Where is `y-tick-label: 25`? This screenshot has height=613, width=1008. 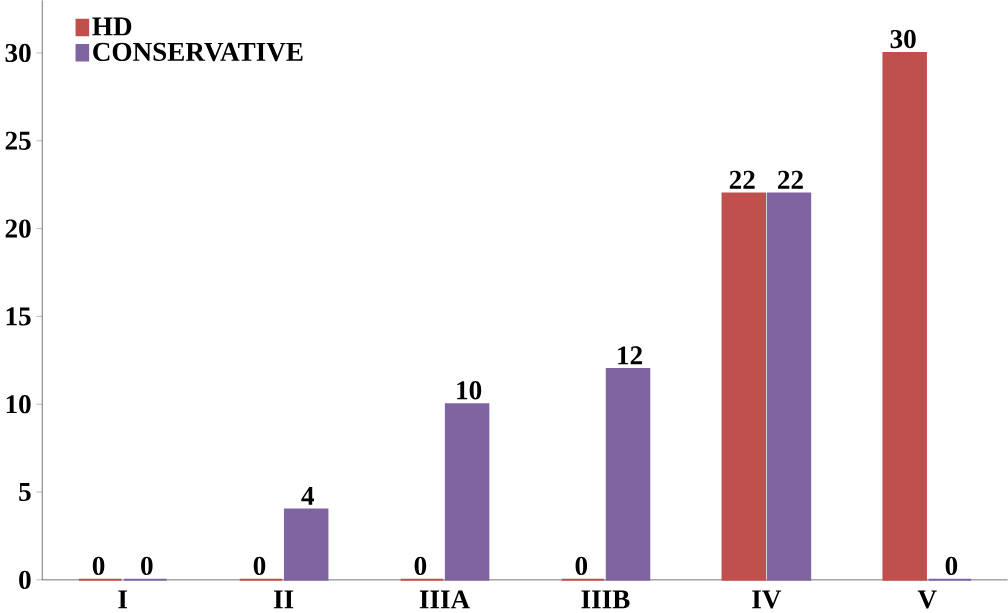 y-tick-label: 25 is located at coordinates (18, 140).